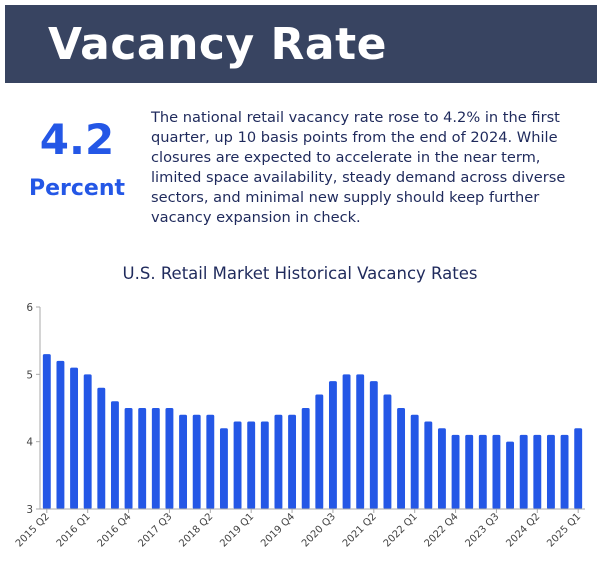 The width and height of the screenshot is (602, 570). What do you see at coordinates (537, 471) in the screenshot?
I see `bar-2024-q2` at bounding box center [537, 471].